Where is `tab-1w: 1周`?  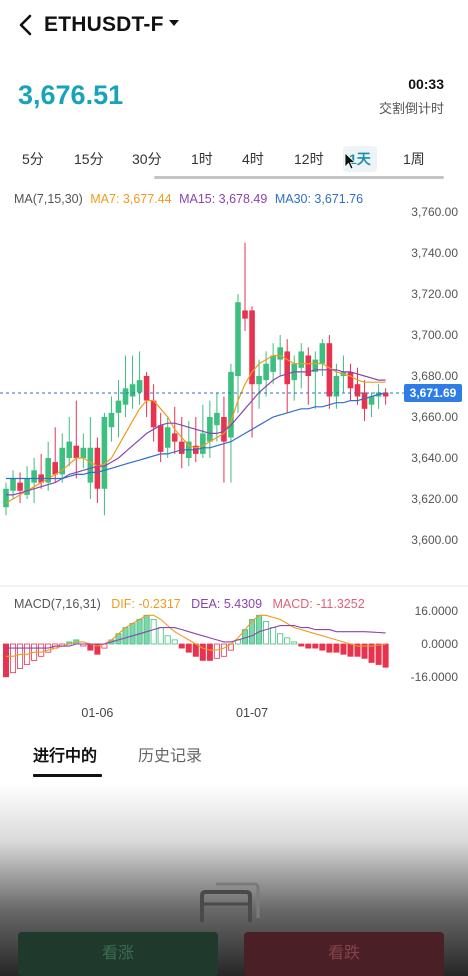
tab-1w: 1周 is located at coordinates (414, 159).